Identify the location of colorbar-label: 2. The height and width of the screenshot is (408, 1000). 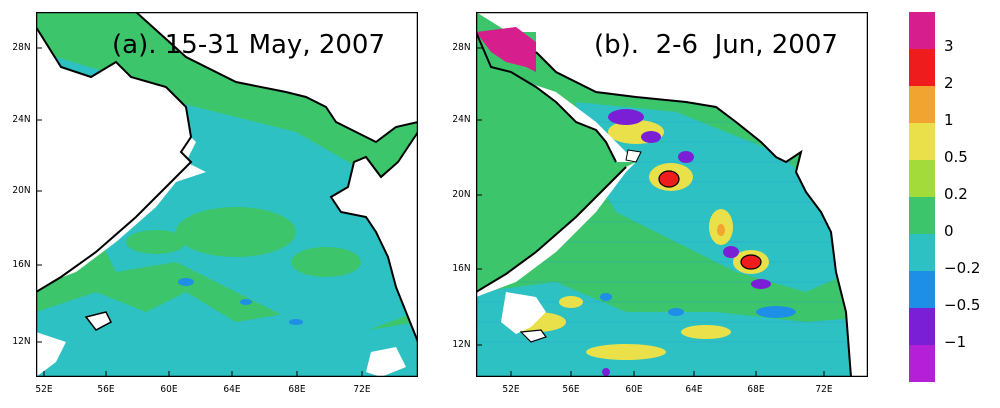
(949, 83).